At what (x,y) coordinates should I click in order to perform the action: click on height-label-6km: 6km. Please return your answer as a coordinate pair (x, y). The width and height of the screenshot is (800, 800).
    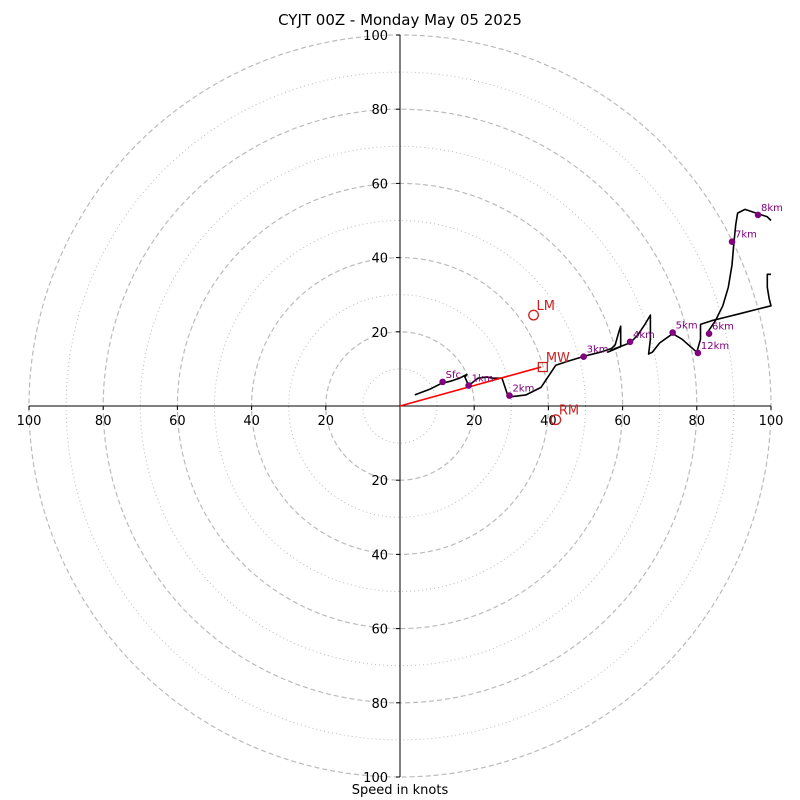
    Looking at the image, I should click on (723, 327).